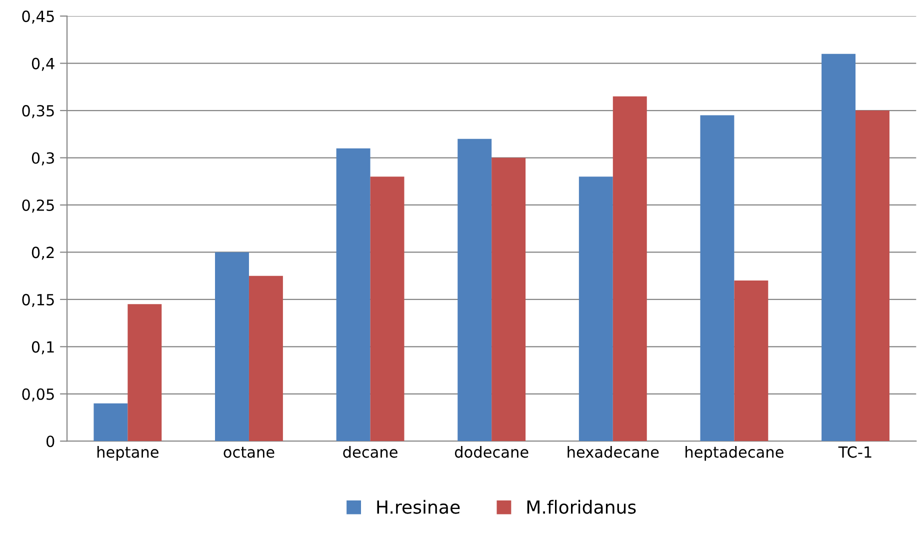  Describe the element at coordinates (249, 452) in the screenshot. I see `x-tick-label: octane` at that location.